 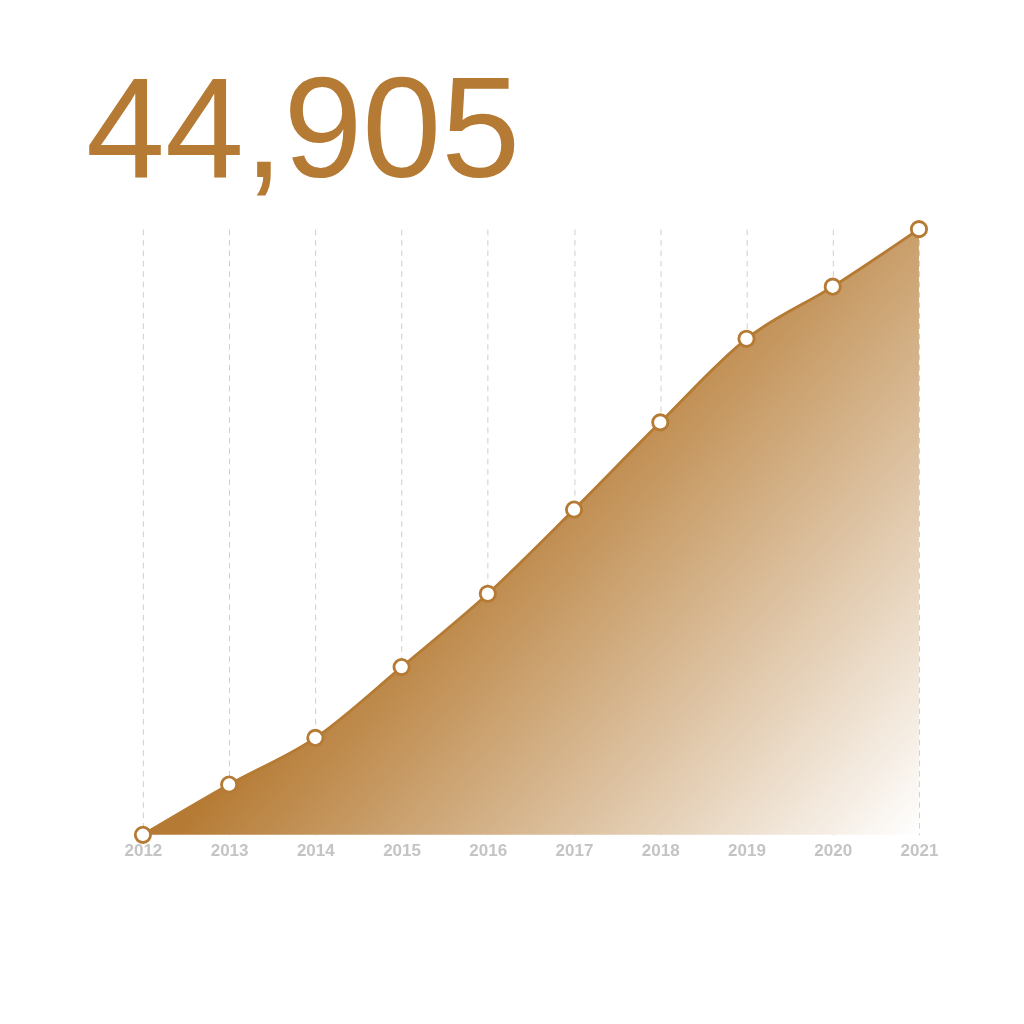 What do you see at coordinates (833, 851) in the screenshot?
I see `x-tick-label: 2020` at bounding box center [833, 851].